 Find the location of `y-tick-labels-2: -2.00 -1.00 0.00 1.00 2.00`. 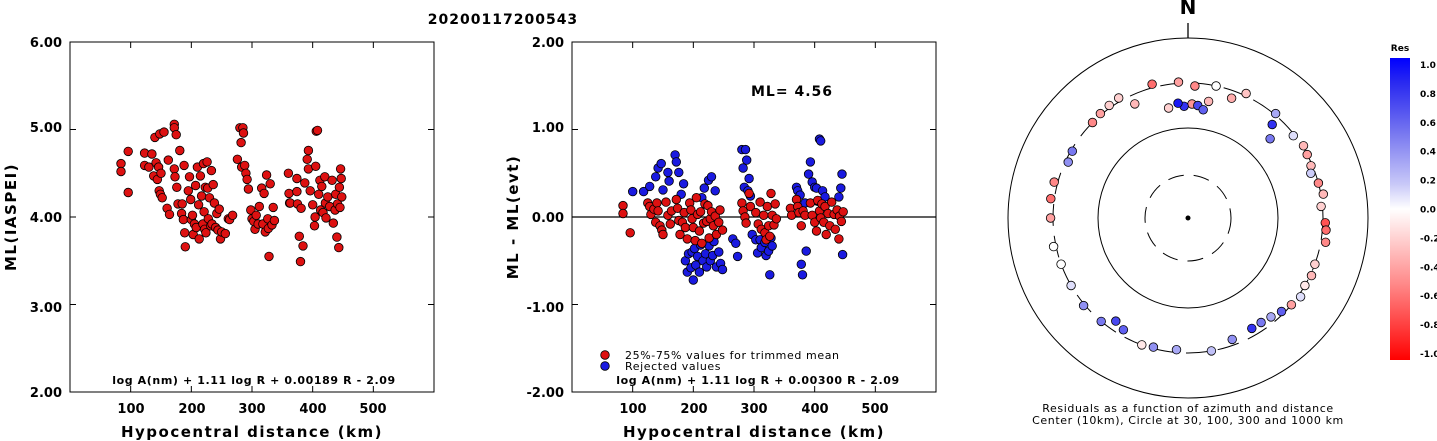

y-tick-labels-2: -2.00 -1.00 0.00 1.00 2.00 is located at coordinates (545, 218).